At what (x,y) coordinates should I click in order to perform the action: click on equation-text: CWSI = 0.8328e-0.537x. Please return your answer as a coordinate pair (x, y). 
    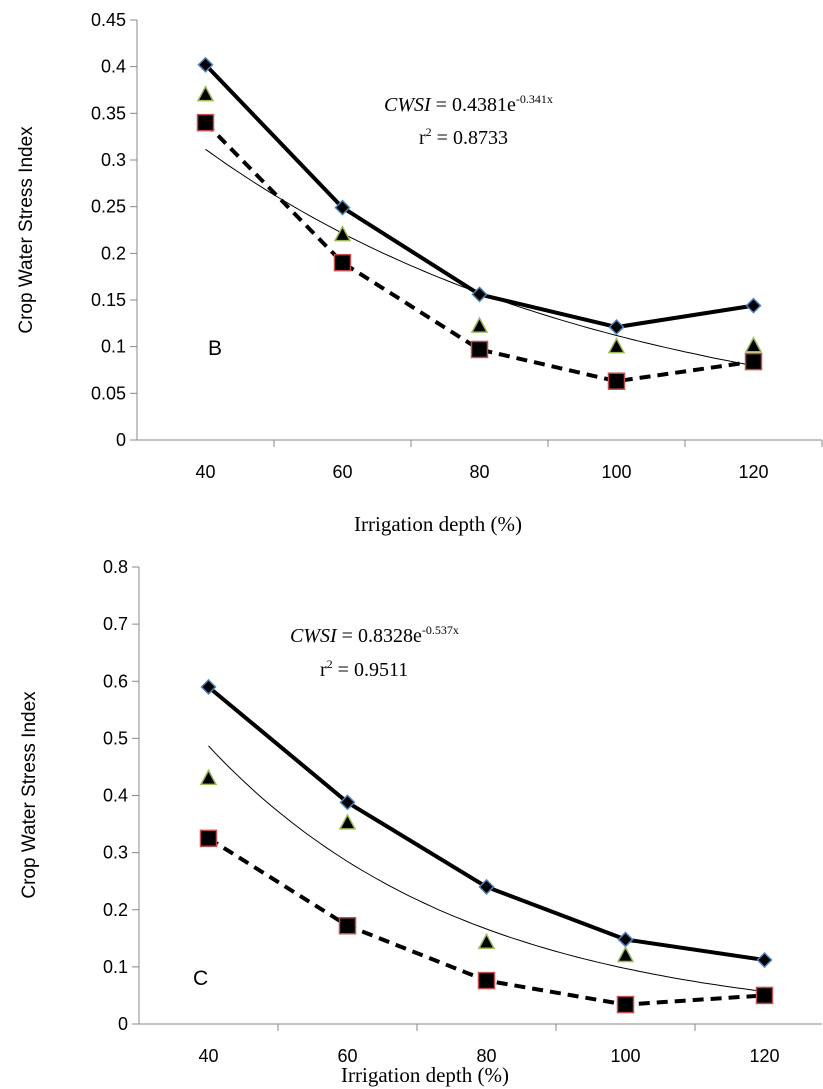
    Looking at the image, I should click on (374, 635).